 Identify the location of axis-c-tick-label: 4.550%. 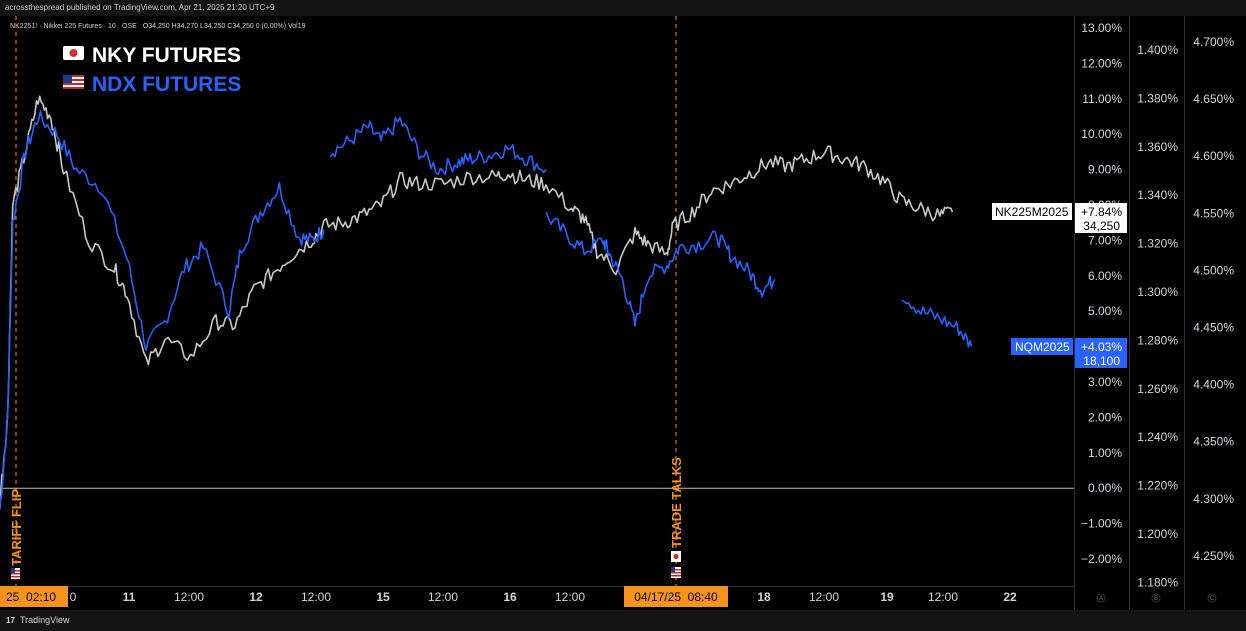
(1213, 213).